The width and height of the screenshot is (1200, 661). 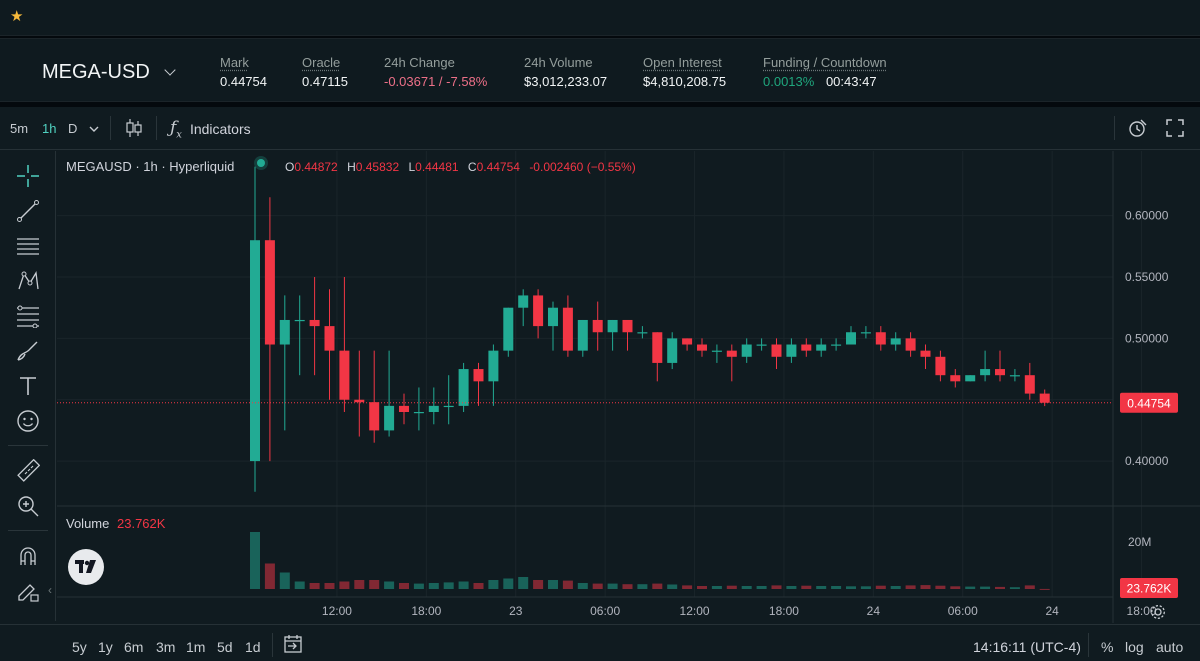 What do you see at coordinates (243, 81) in the screenshot?
I see `stat-value: 0.44754` at bounding box center [243, 81].